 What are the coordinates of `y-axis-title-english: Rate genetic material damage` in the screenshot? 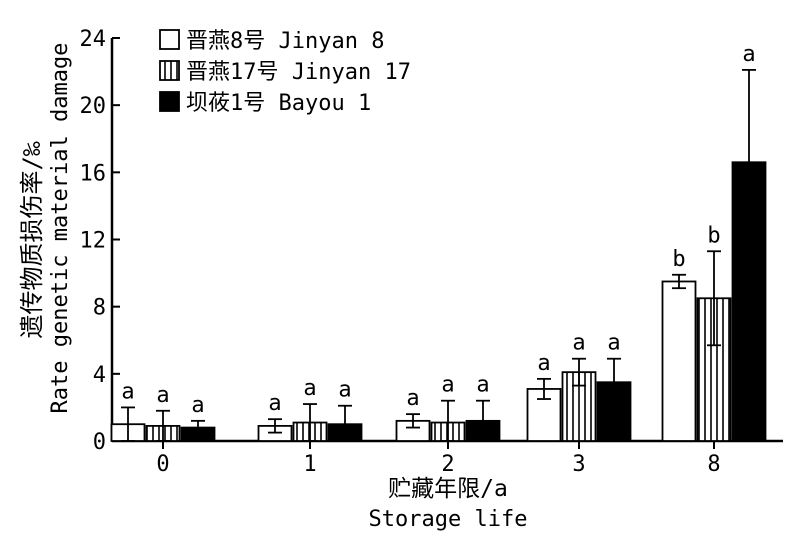 It's located at (60, 228).